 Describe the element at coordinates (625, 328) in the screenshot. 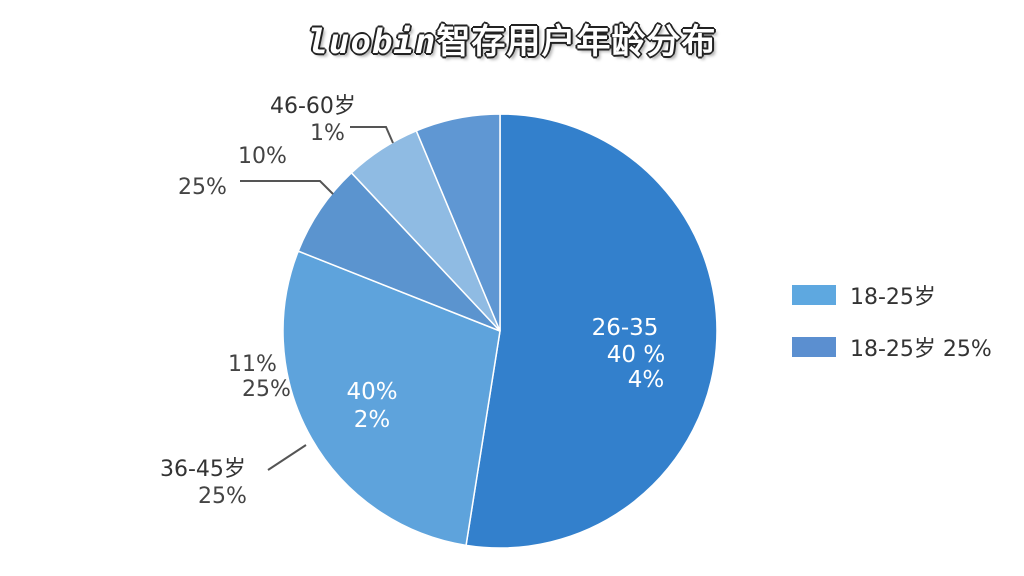

I see `label-26-35: 26-35` at that location.